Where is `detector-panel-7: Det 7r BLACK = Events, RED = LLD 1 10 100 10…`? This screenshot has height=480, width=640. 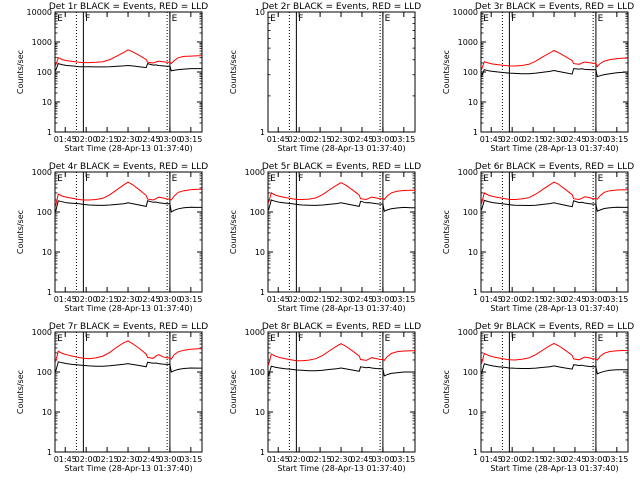 detector-panel-7: Det 7r BLACK = Events, RED = LLD 1 10 100 10… is located at coordinates (112, 397).